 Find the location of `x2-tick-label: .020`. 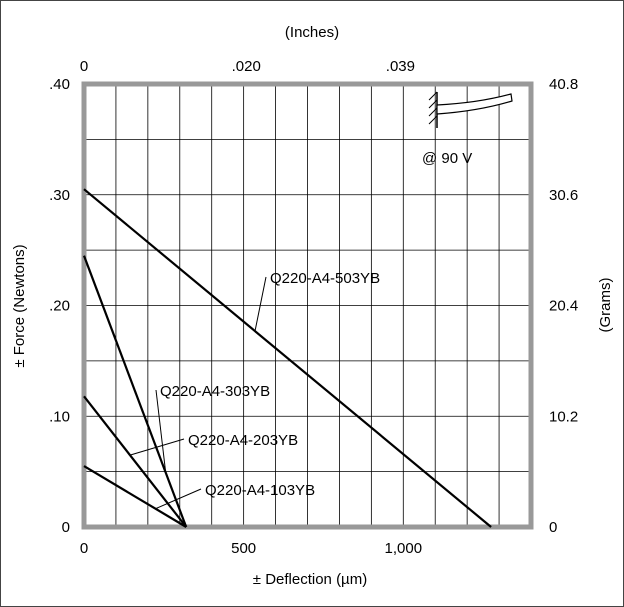

x2-tick-label: .020 is located at coordinates (246, 66).